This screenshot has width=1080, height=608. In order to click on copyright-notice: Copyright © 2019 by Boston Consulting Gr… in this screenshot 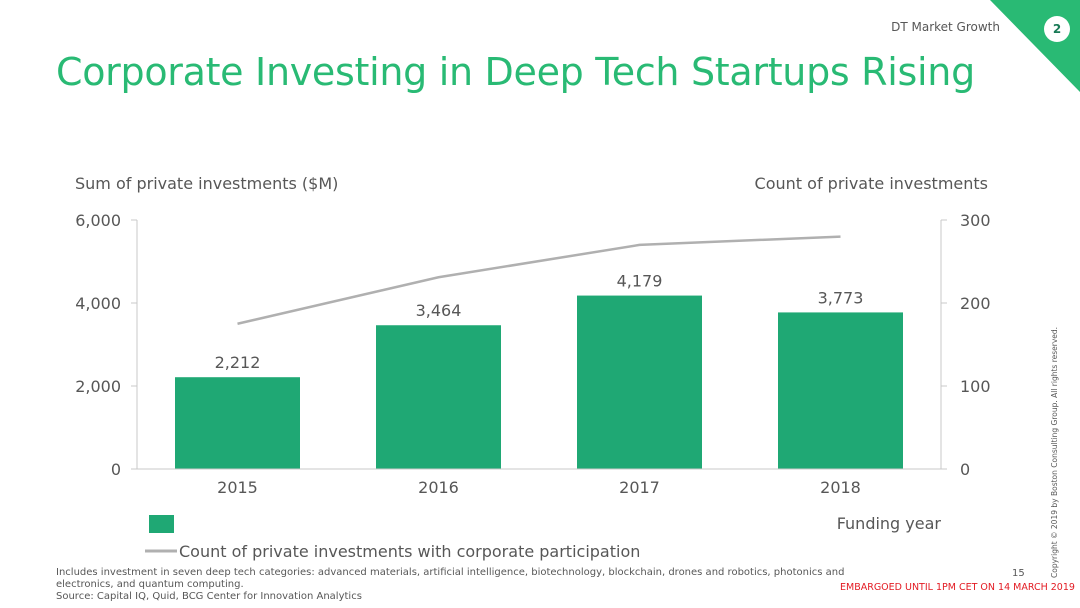, I will do `click(1054, 452)`.